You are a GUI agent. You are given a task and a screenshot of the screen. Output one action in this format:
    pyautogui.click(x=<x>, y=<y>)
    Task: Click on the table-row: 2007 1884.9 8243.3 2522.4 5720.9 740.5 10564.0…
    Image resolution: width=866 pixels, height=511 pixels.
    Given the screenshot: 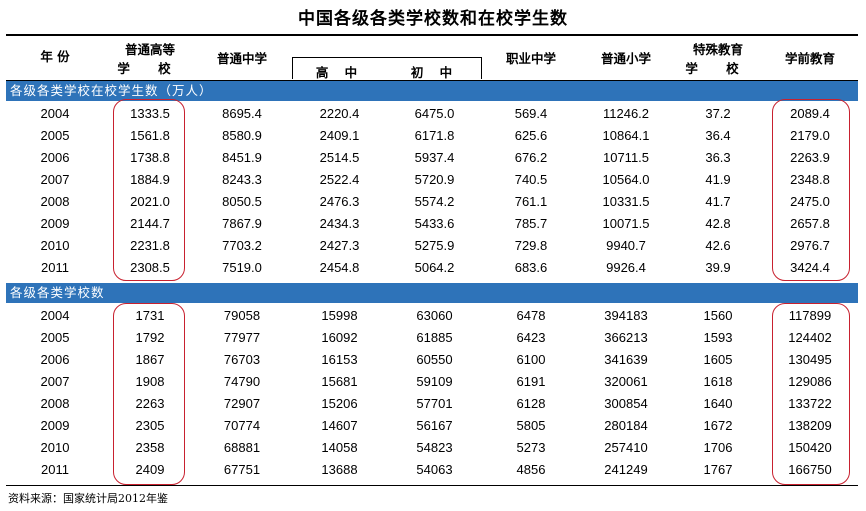 What is the action you would take?
    pyautogui.click(x=433, y=180)
    